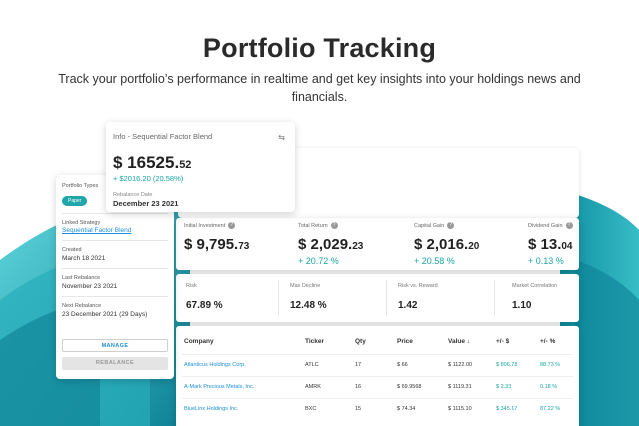 Image resolution: width=639 pixels, height=426 pixels. Describe the element at coordinates (72, 250) in the screenshot. I see `created-label: Created` at that location.